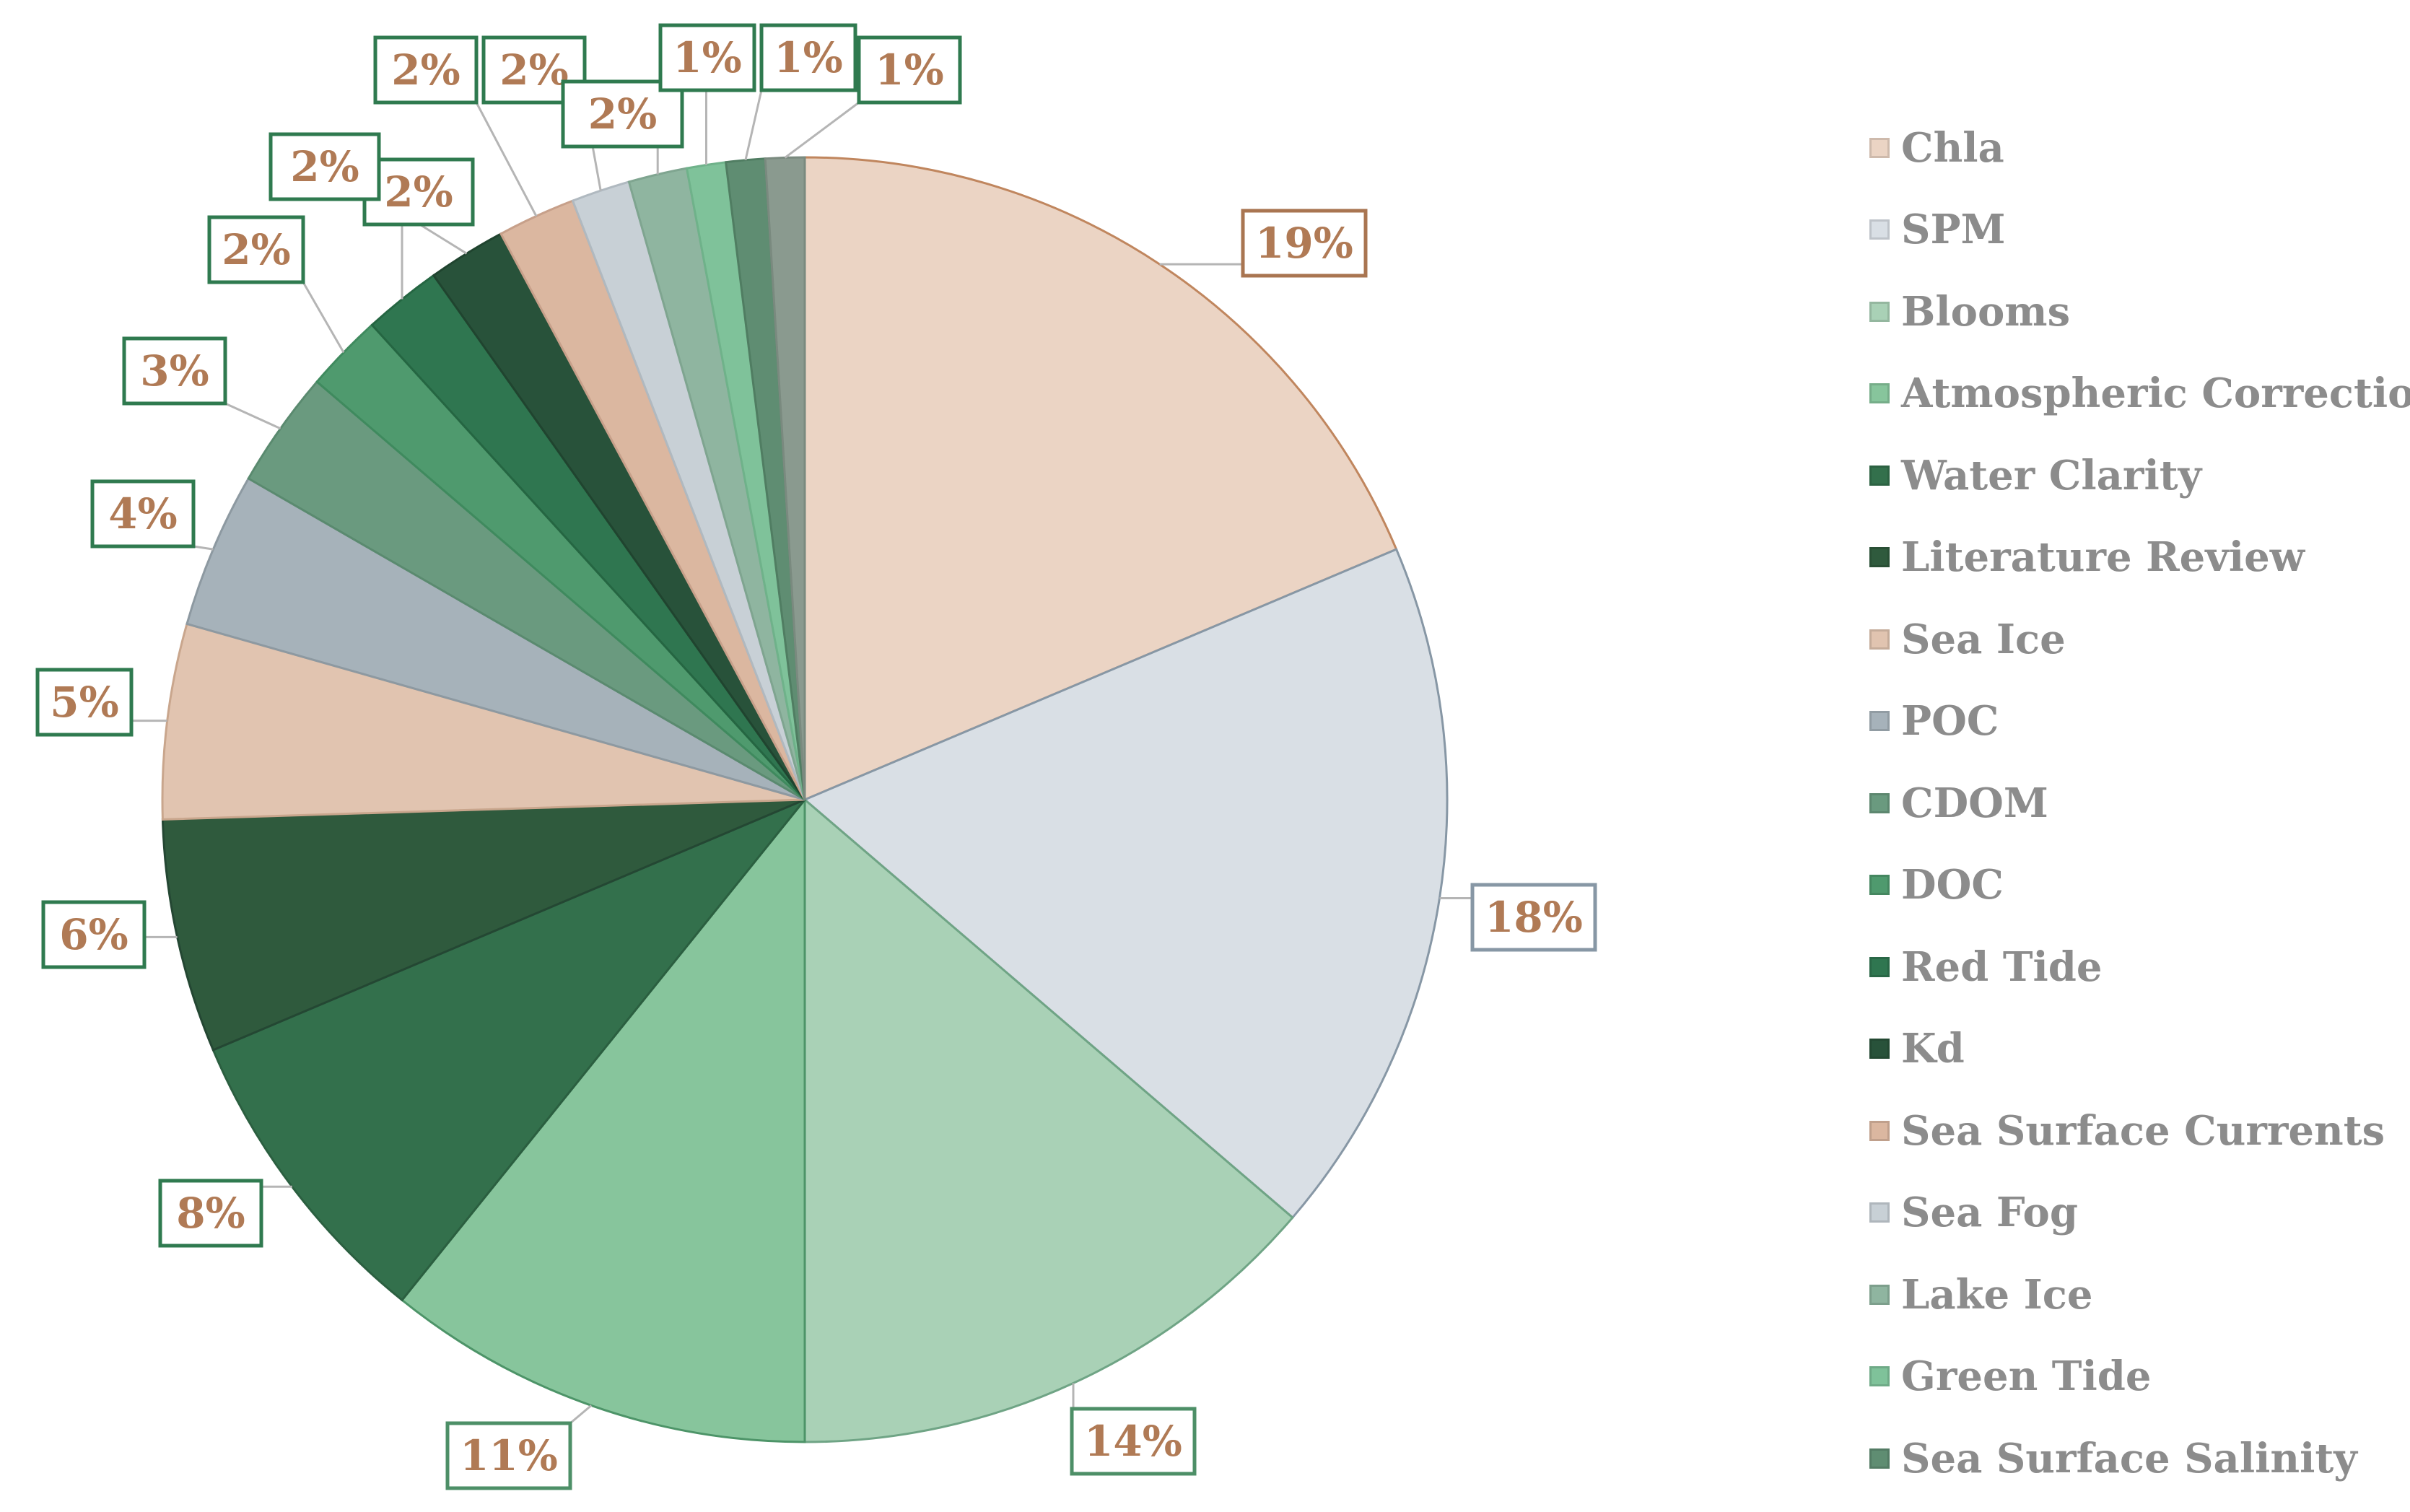 Image resolution: width=2410 pixels, height=1512 pixels. I want to click on data-label: 3%, so click(174, 371).